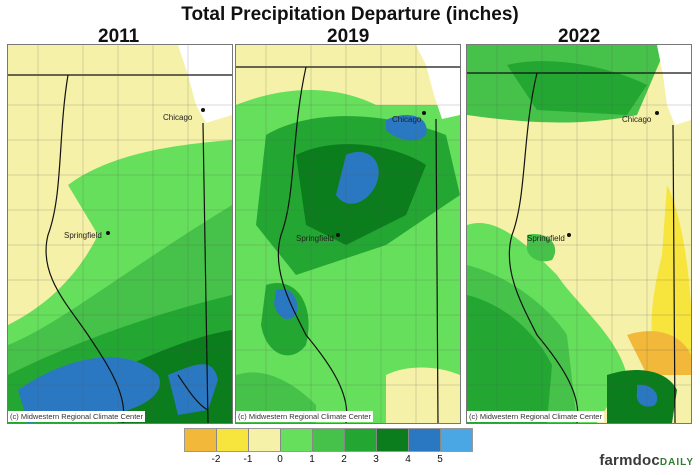 The image size is (700, 475). What do you see at coordinates (248, 459) in the screenshot?
I see `legend-tick-label: -1` at bounding box center [248, 459].